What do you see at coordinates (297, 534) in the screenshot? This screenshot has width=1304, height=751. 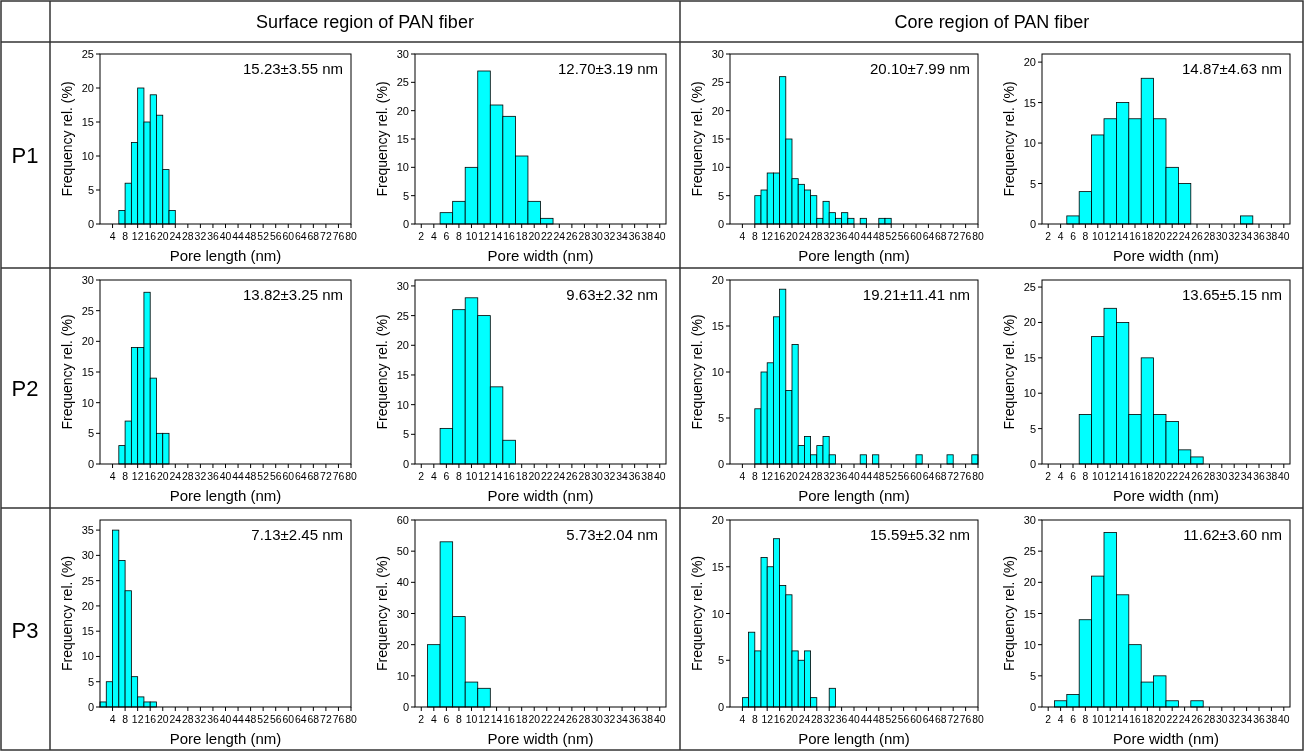 I see `annotation: 7.13±2.45 nm` at bounding box center [297, 534].